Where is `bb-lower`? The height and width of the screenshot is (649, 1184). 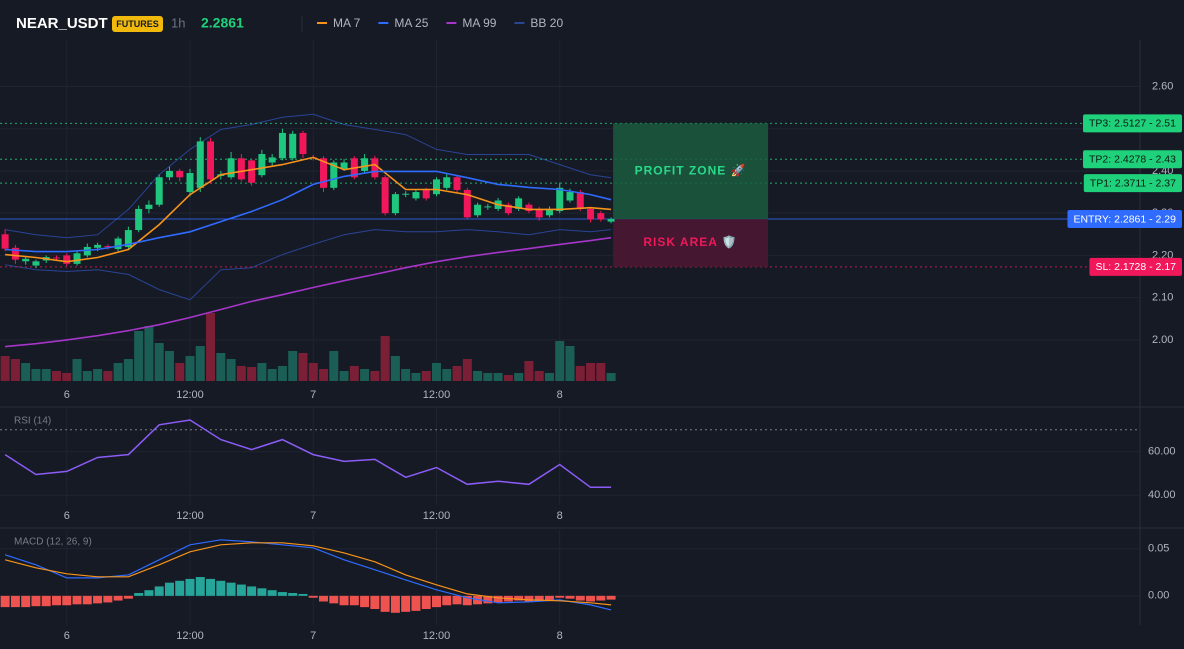 bb-lower is located at coordinates (308, 265).